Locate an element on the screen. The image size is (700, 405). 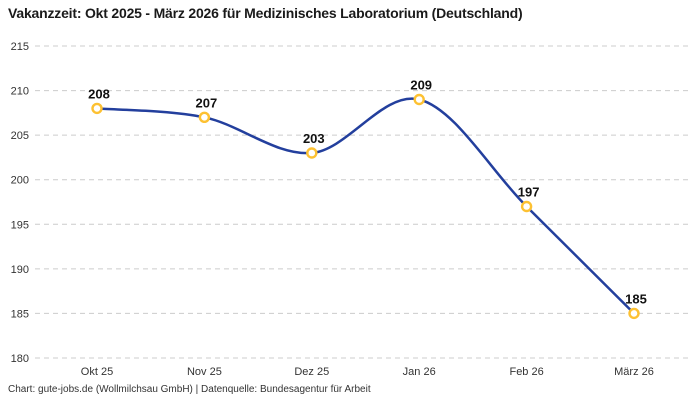
data-point-label: 203 is located at coordinates (314, 138).